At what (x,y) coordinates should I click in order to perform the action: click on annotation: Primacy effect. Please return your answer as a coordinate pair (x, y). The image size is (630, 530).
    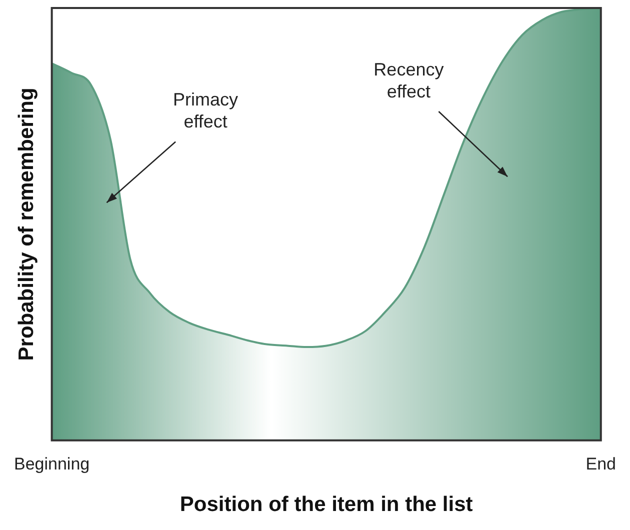
    Looking at the image, I should click on (205, 111).